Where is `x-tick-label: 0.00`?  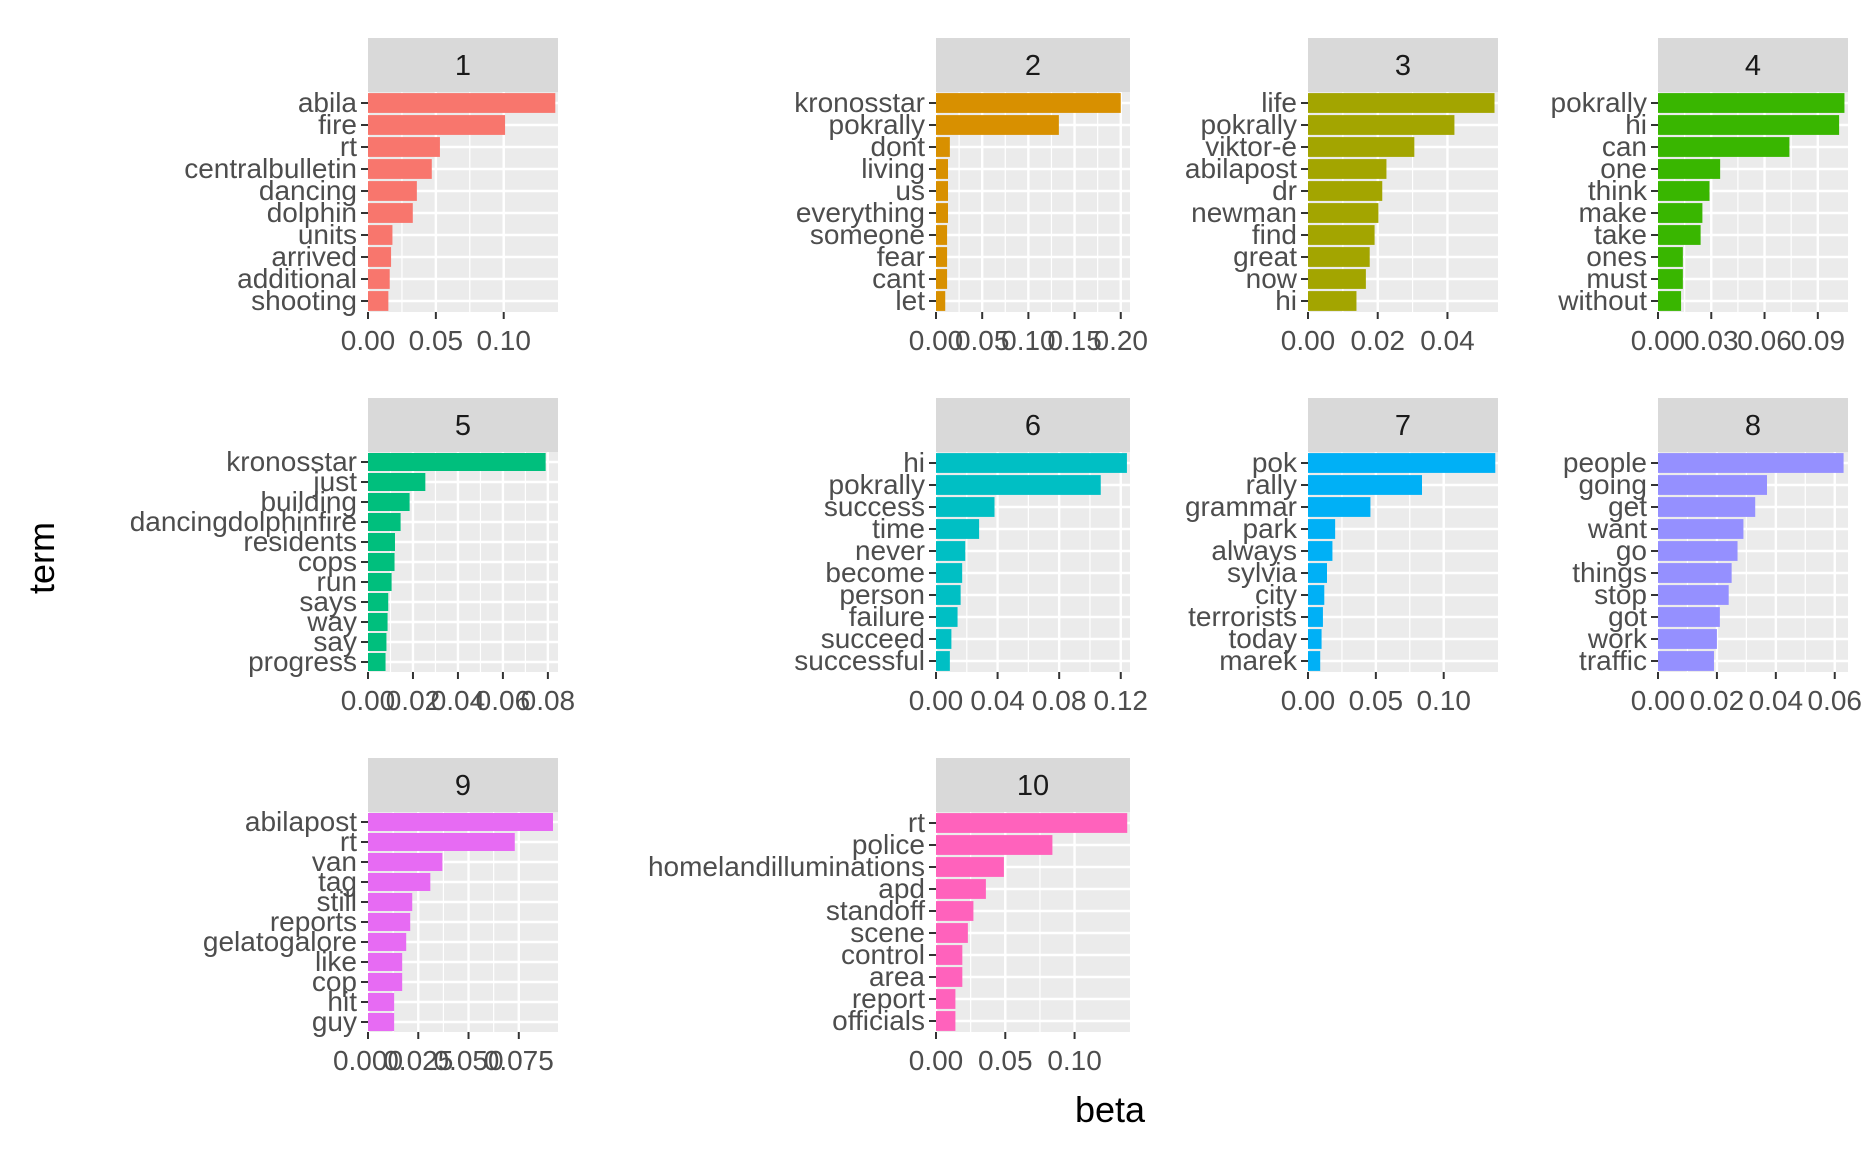 x-tick-label: 0.00 is located at coordinates (1658, 340).